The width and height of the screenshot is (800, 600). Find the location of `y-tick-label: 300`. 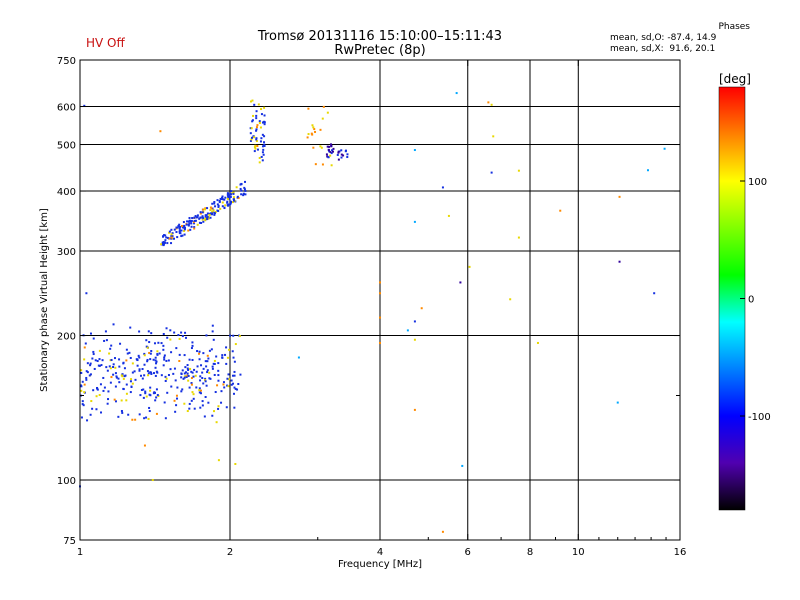

y-tick-label: 300 is located at coordinates (66, 252).